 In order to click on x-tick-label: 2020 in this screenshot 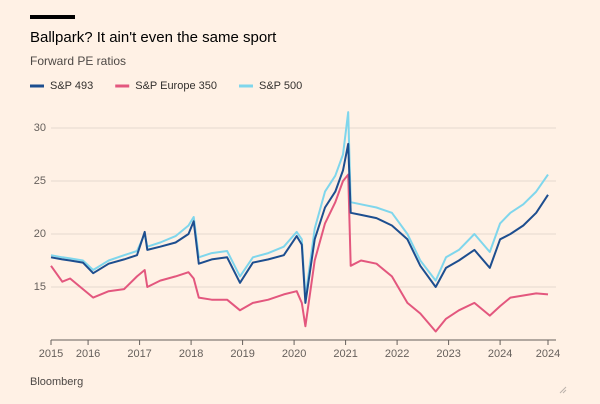, I will do `click(294, 354)`.